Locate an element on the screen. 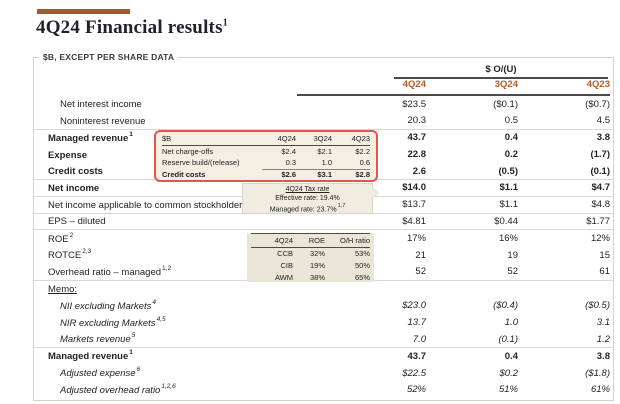 The image size is (620, 404). cell-value: $0.44 is located at coordinates (506, 221).